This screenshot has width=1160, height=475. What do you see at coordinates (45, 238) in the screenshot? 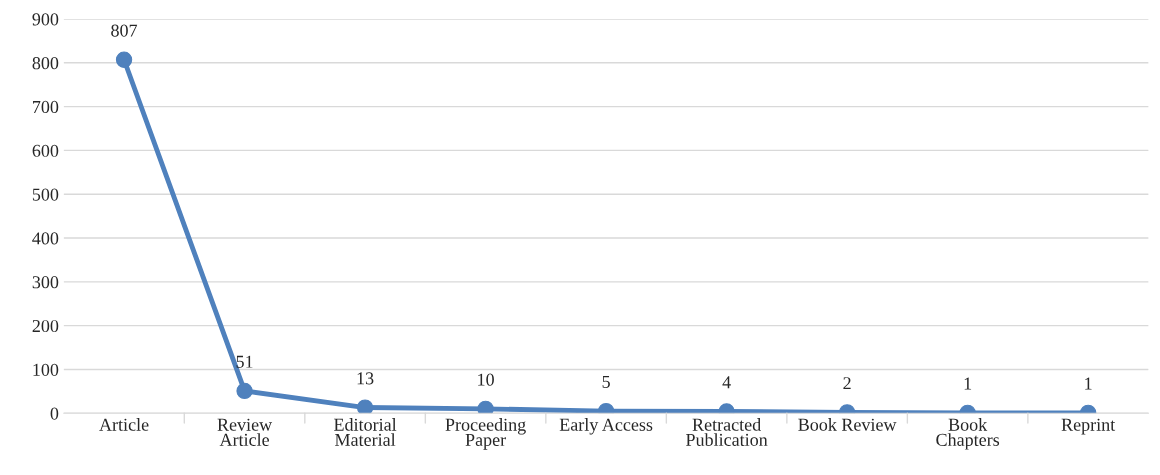
I see `y-tick-label: 400` at bounding box center [45, 238].